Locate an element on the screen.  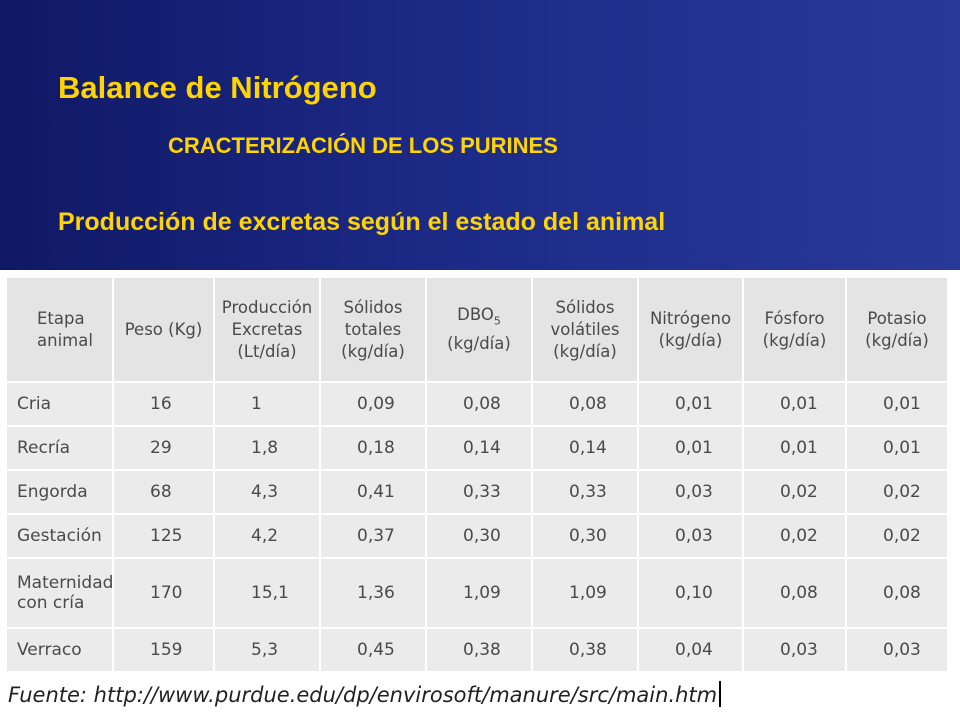
header-etapa-line1: Etapa is located at coordinates (61, 318).